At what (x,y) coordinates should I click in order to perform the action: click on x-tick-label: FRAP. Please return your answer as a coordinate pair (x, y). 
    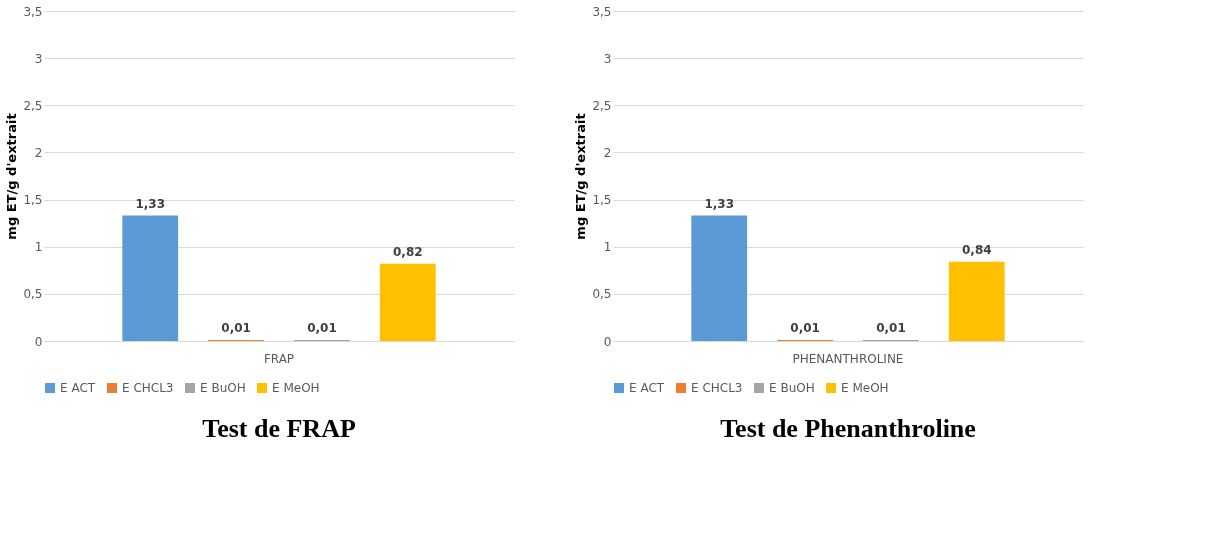
    Looking at the image, I should click on (279, 358).